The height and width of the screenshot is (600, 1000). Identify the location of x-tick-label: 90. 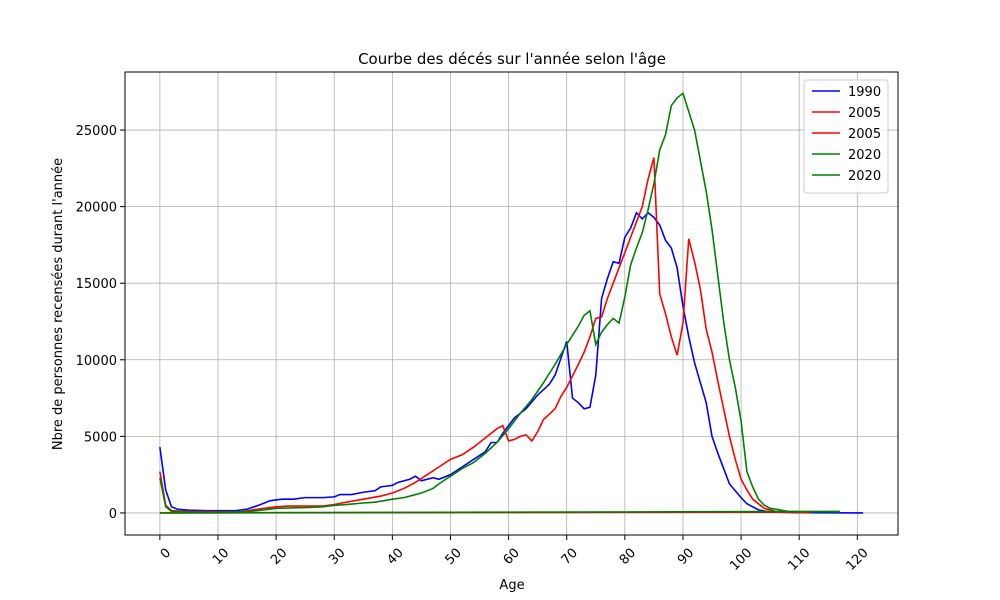
(686, 557).